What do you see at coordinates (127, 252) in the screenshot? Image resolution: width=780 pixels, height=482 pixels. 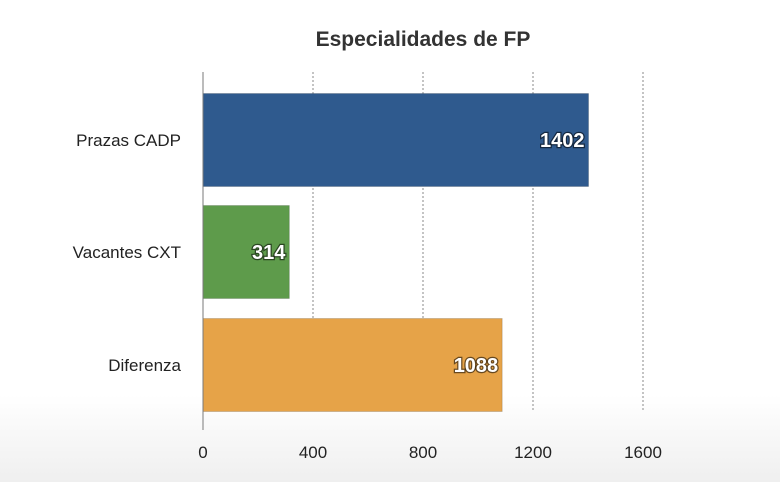 I see `category-label: Vacantes CXT` at bounding box center [127, 252].